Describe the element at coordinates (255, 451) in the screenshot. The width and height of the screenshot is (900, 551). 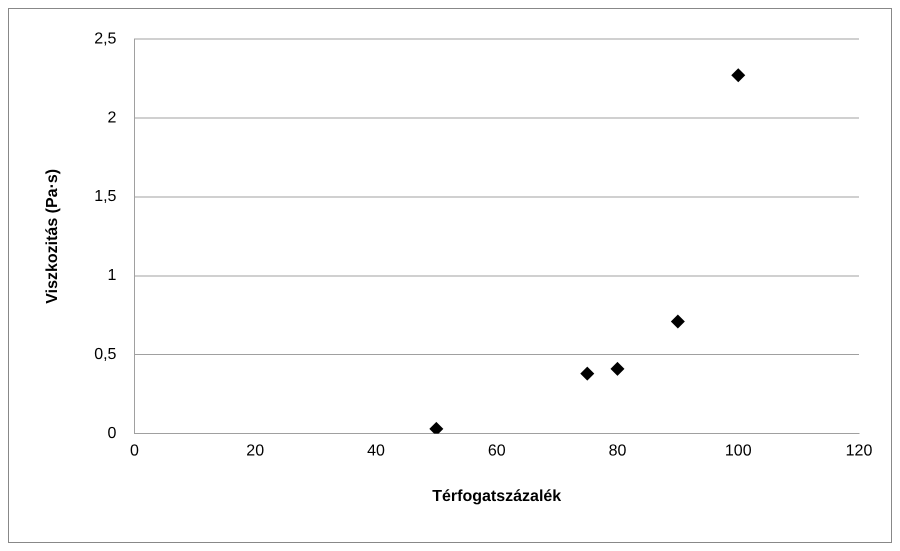
I see `x-tick-label: 20` at that location.